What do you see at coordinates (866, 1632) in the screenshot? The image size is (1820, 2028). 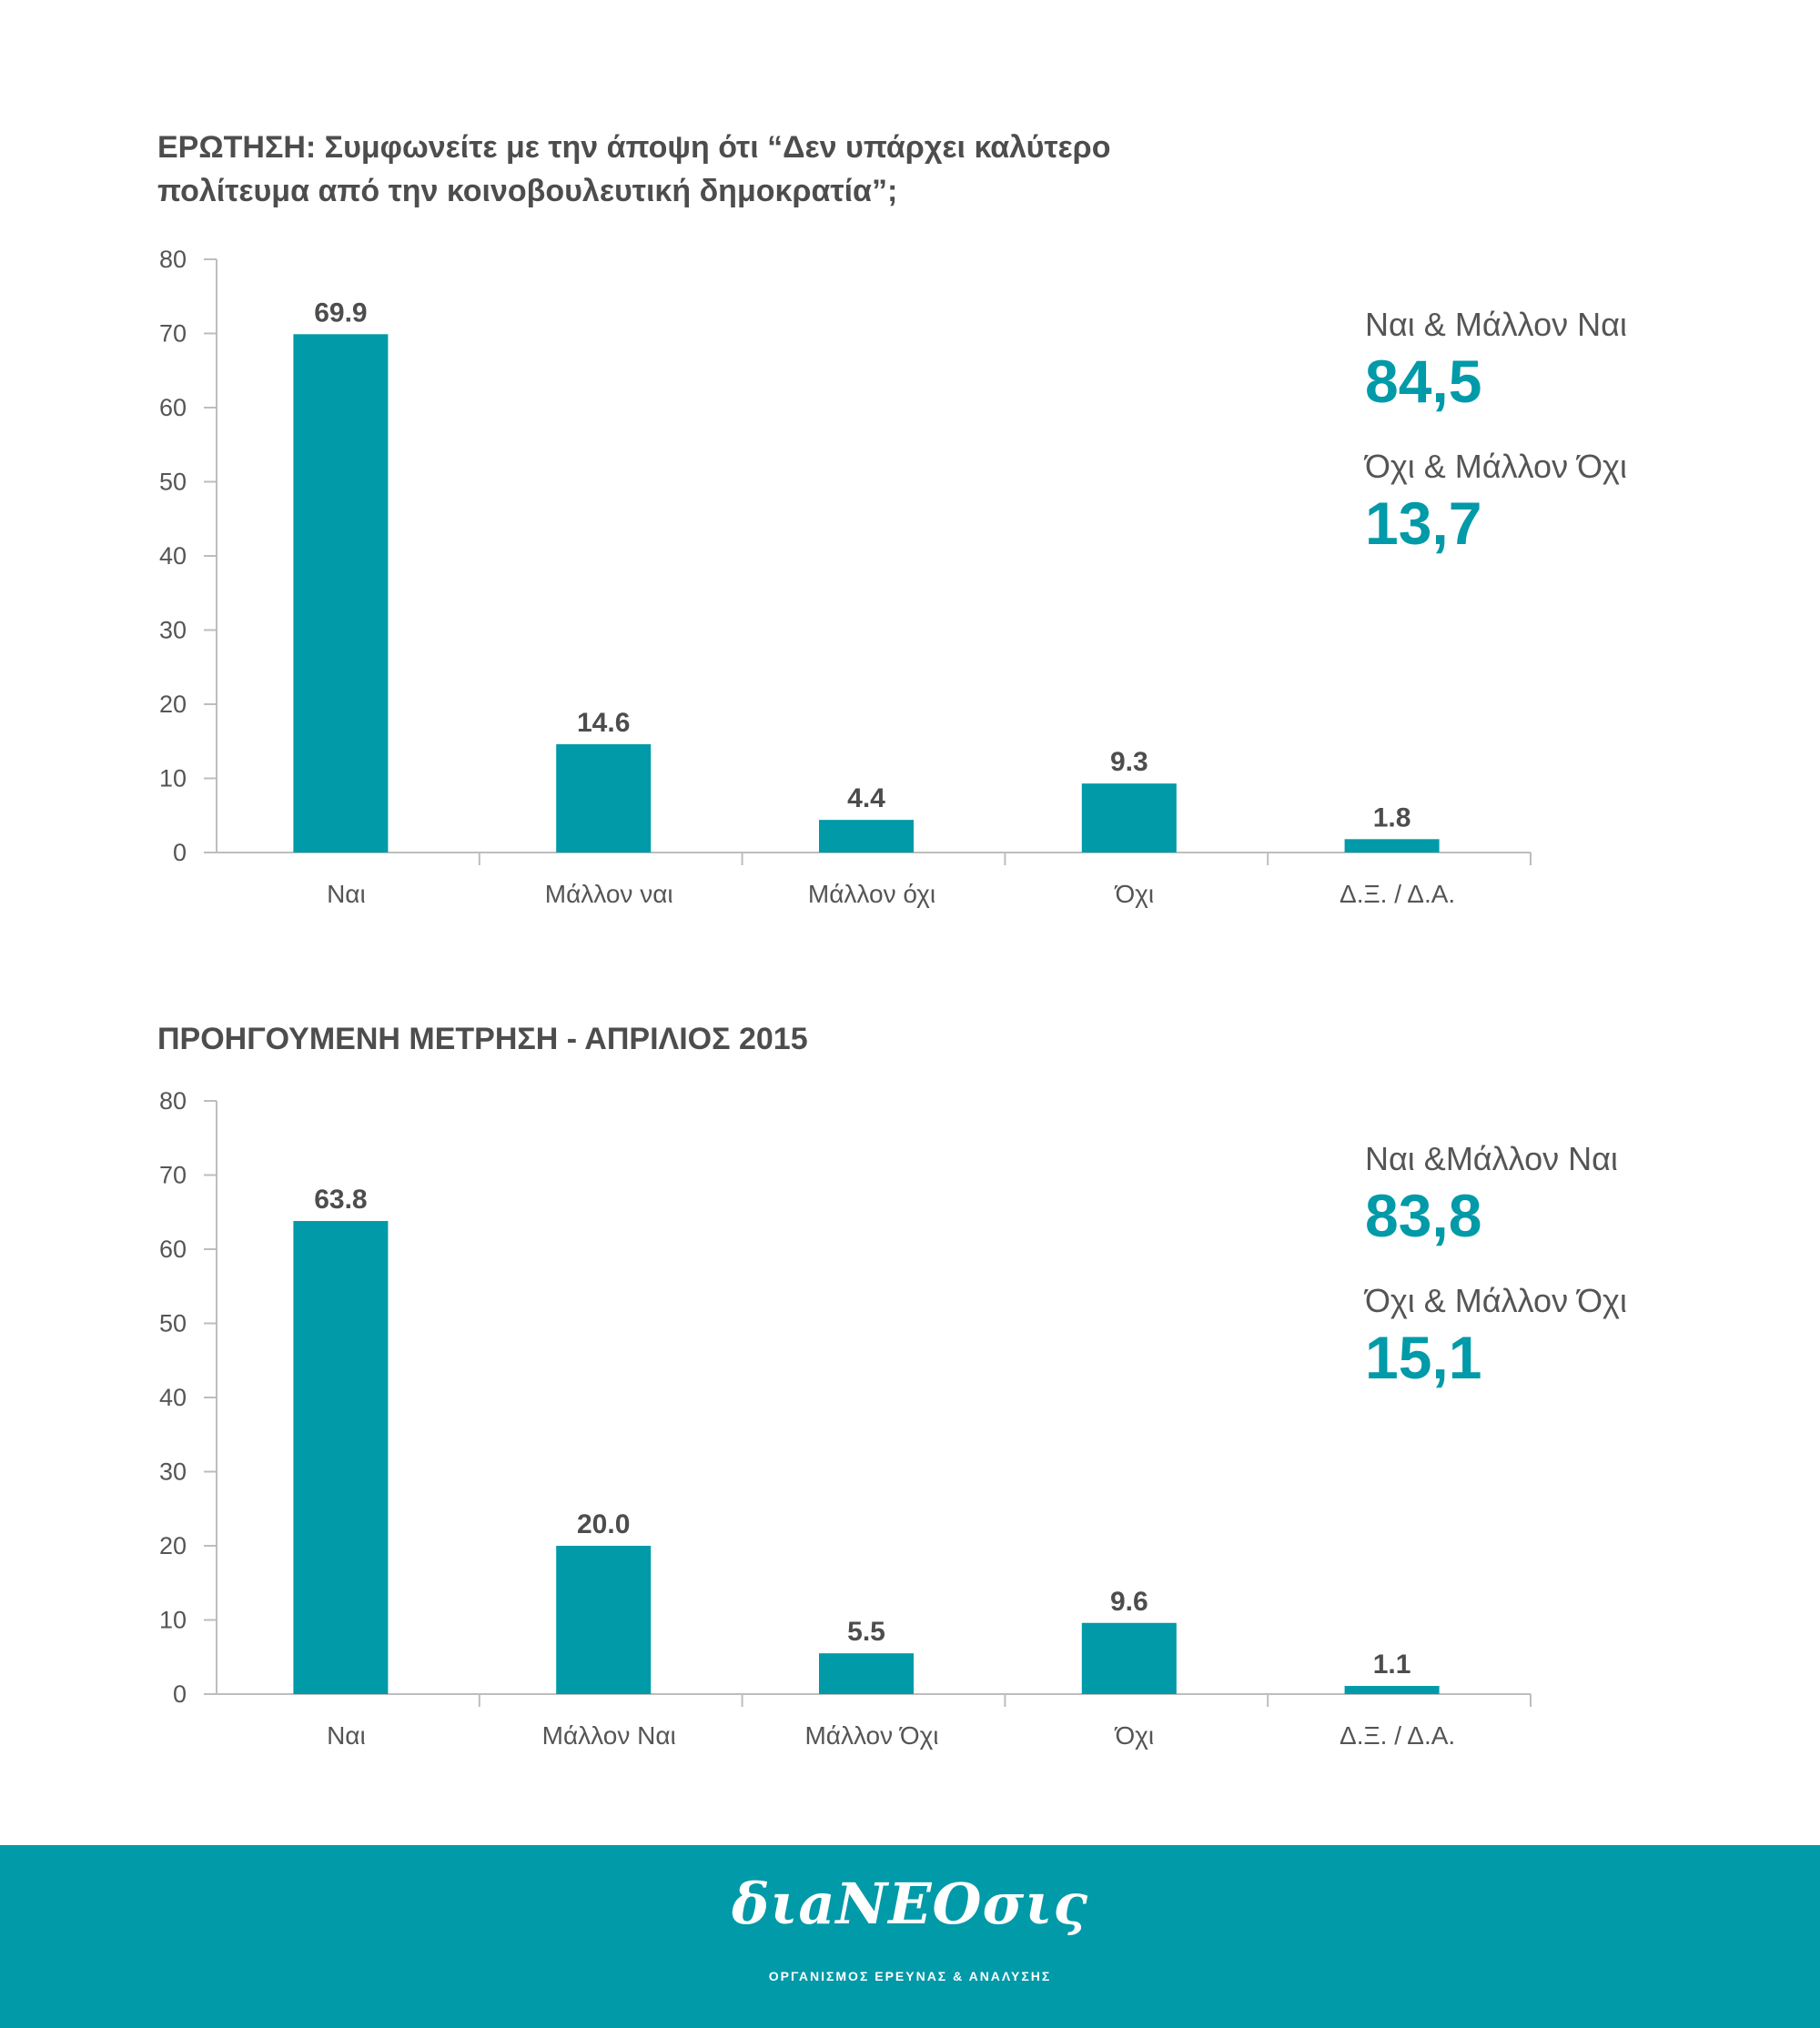 I see `data-label: 5.5` at bounding box center [866, 1632].